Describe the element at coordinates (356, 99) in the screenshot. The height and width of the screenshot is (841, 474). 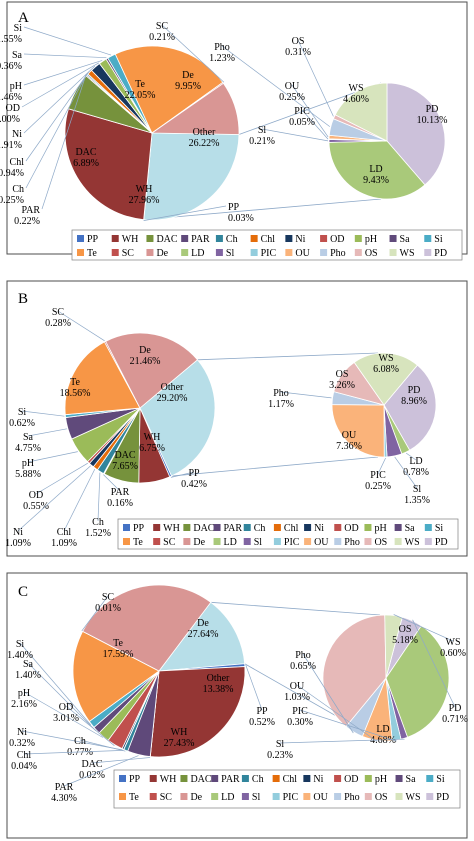
I see `data-label-value: 4.60%` at that location.